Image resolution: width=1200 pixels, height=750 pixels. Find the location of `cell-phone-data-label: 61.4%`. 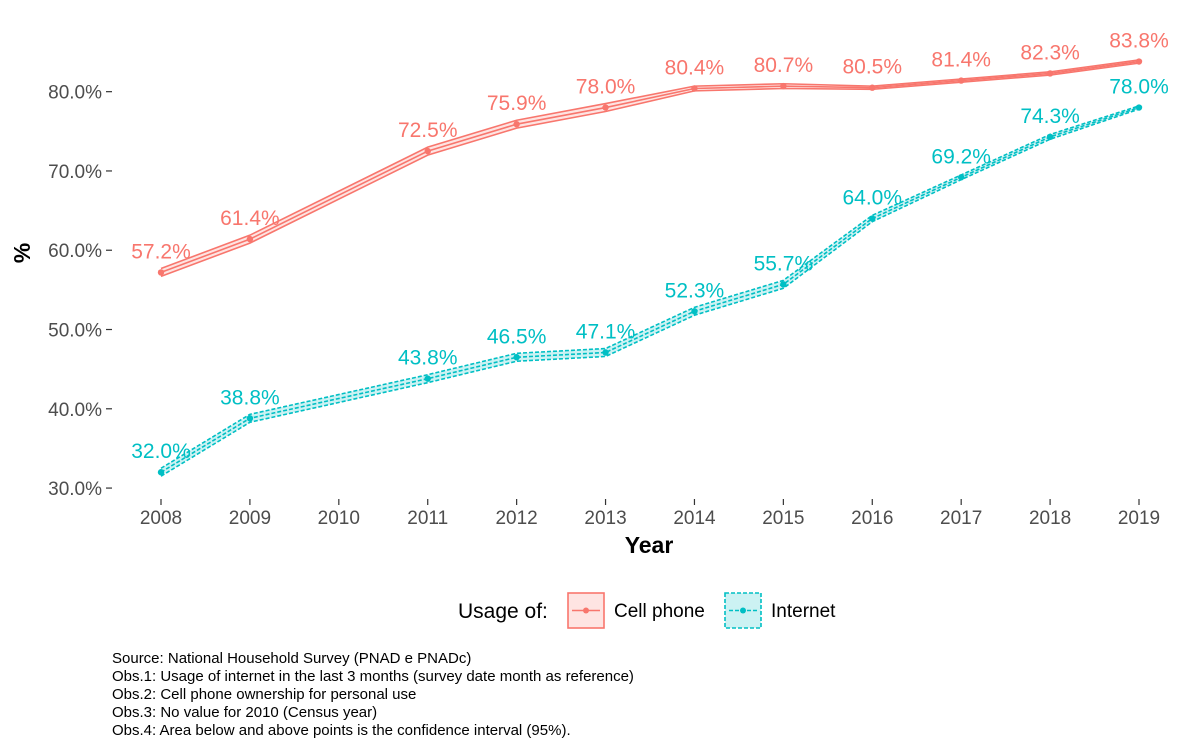

cell-phone-data-label: 61.4% is located at coordinates (250, 218).